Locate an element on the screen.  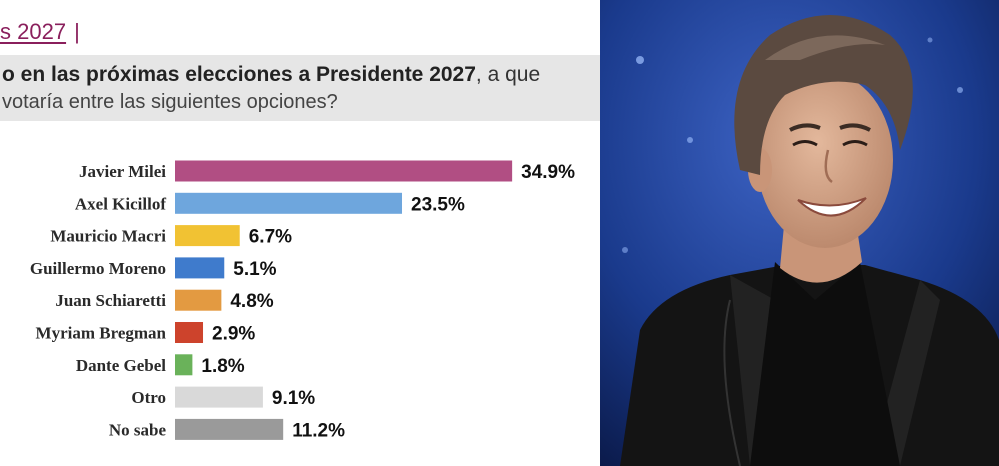
category-label: Axel Kicillof is located at coordinates (120, 203).